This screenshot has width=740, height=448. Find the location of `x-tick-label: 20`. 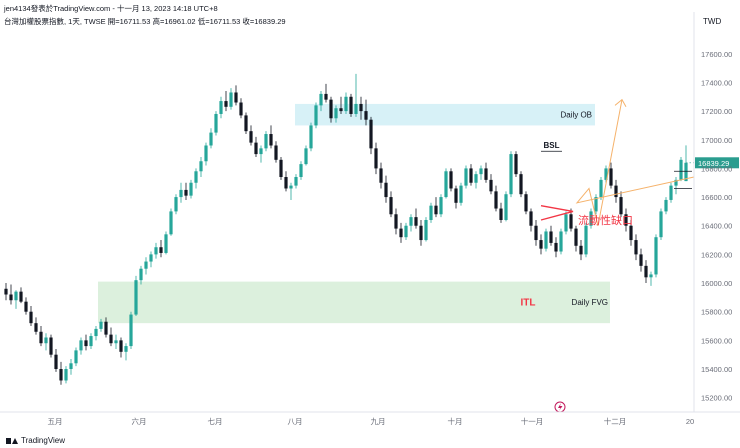

x-tick-label: 20 is located at coordinates (690, 421).